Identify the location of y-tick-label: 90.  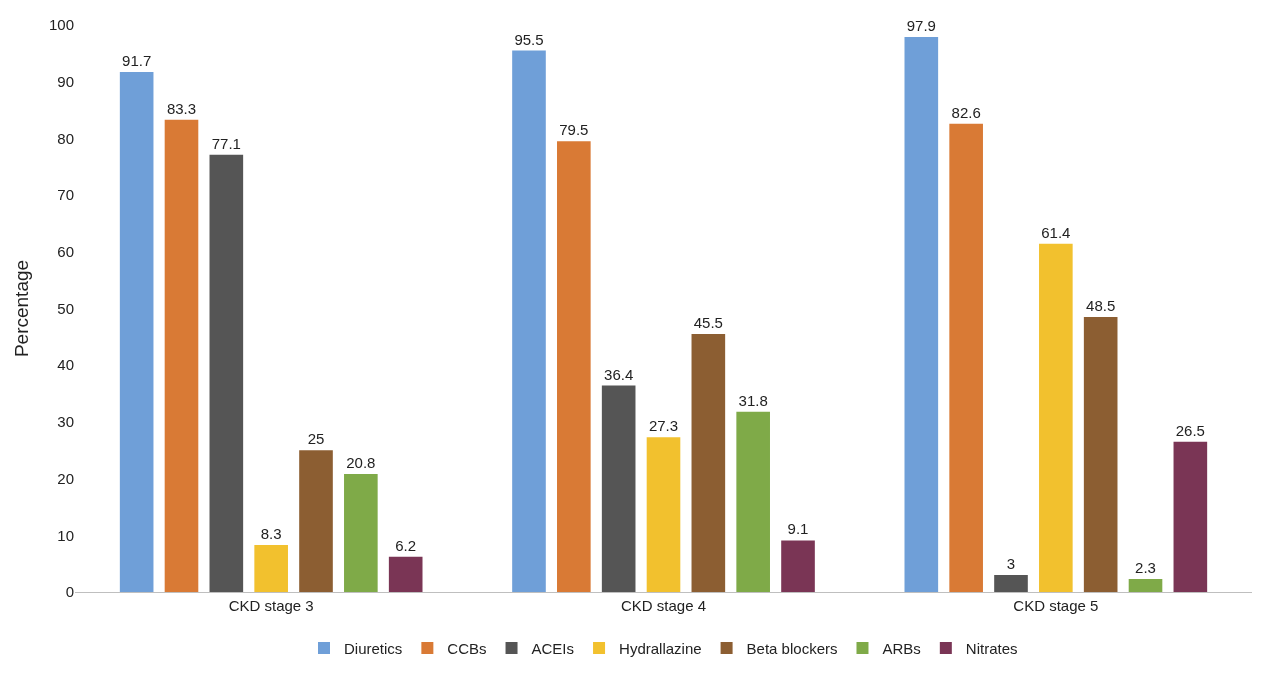
(65, 81).